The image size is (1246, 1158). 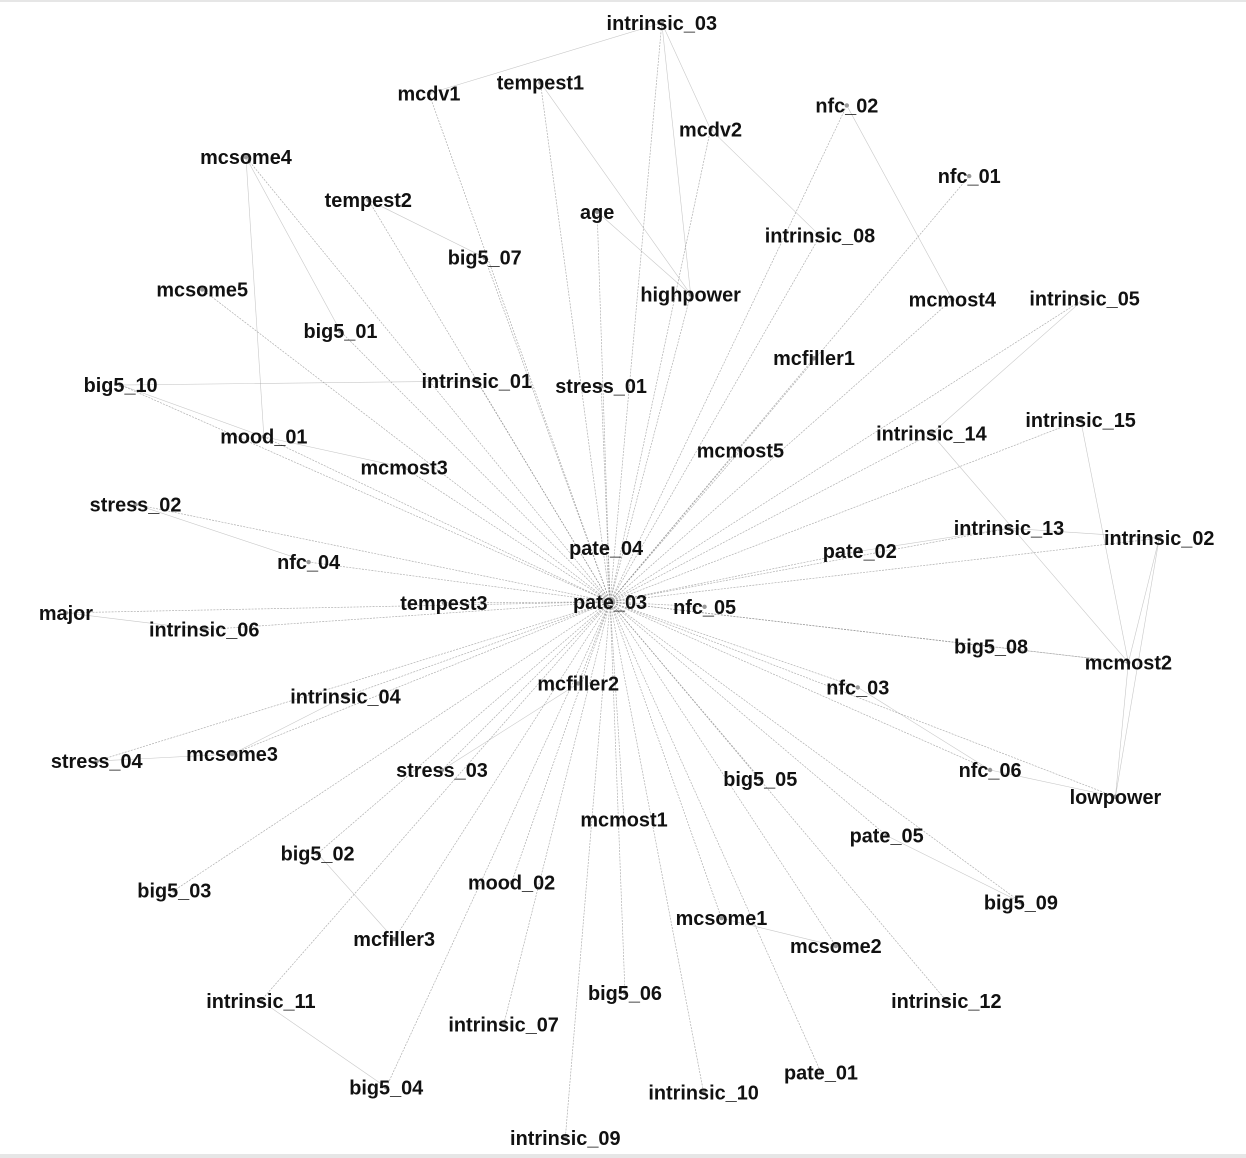 What do you see at coordinates (952, 300) in the screenshot?
I see `node-label-mcmost4: mcmost4` at bounding box center [952, 300].